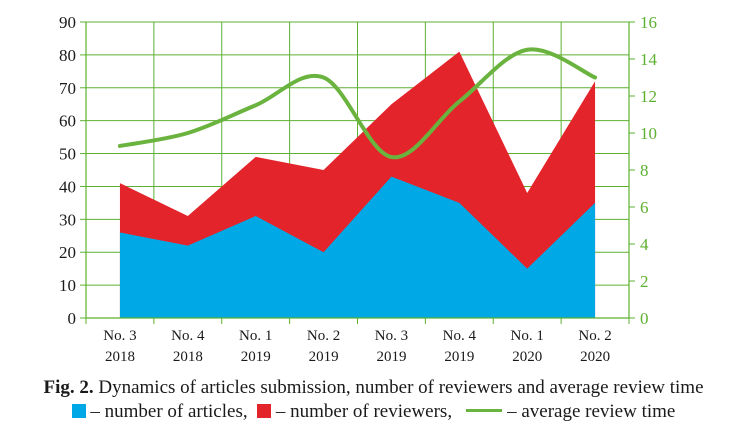 The height and width of the screenshot is (434, 747). Describe the element at coordinates (67, 186) in the screenshot. I see `y-tick-label-left: 40` at that location.